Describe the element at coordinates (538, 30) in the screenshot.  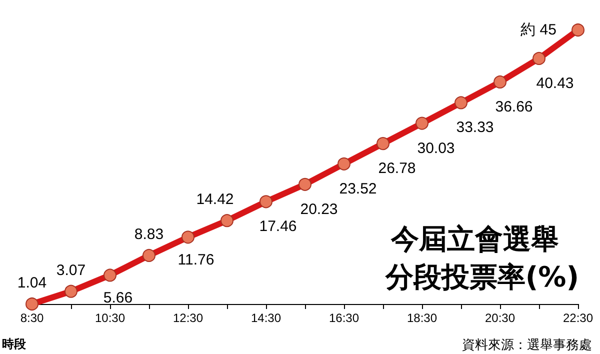
I see `data-label: 約 45` at that location.